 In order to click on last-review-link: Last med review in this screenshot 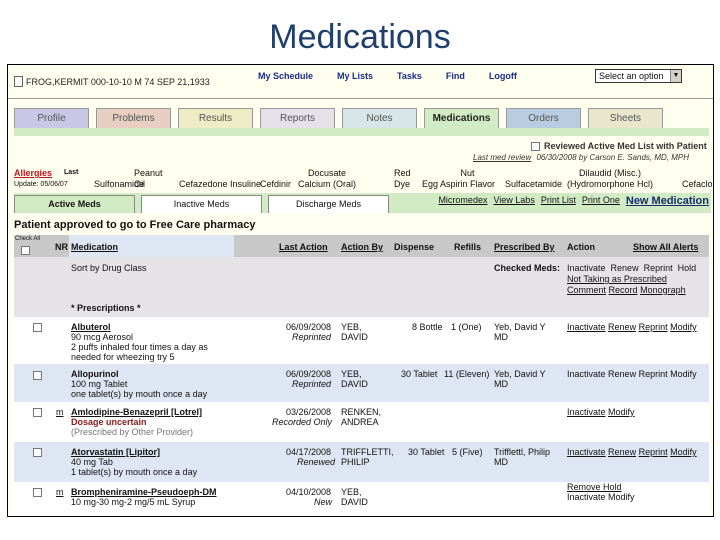, I will do `click(502, 157)`.